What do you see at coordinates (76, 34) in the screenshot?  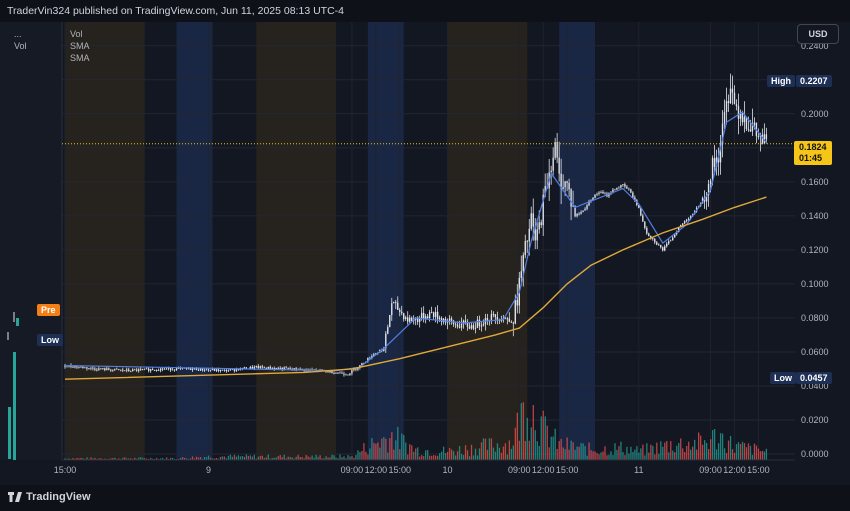 I see `legend-vol: Vol` at bounding box center [76, 34].